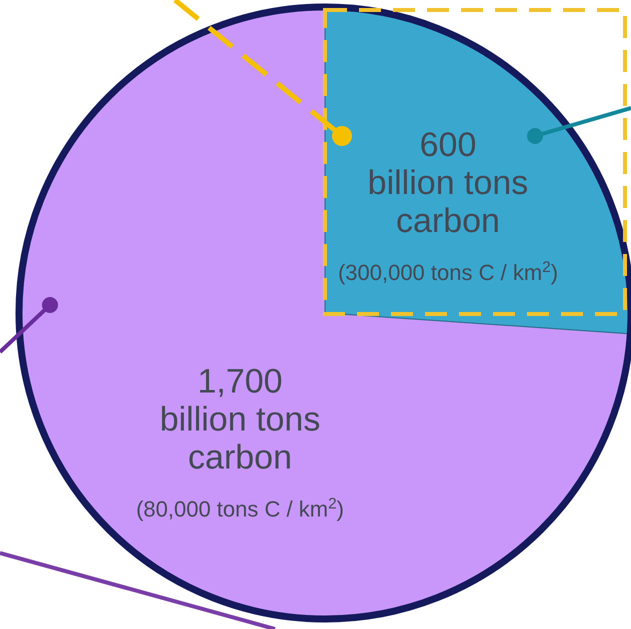  What do you see at coordinates (240, 508) in the screenshot?
I see `text: (80,000 tons C / km$^{2}$)` at bounding box center [240, 508].